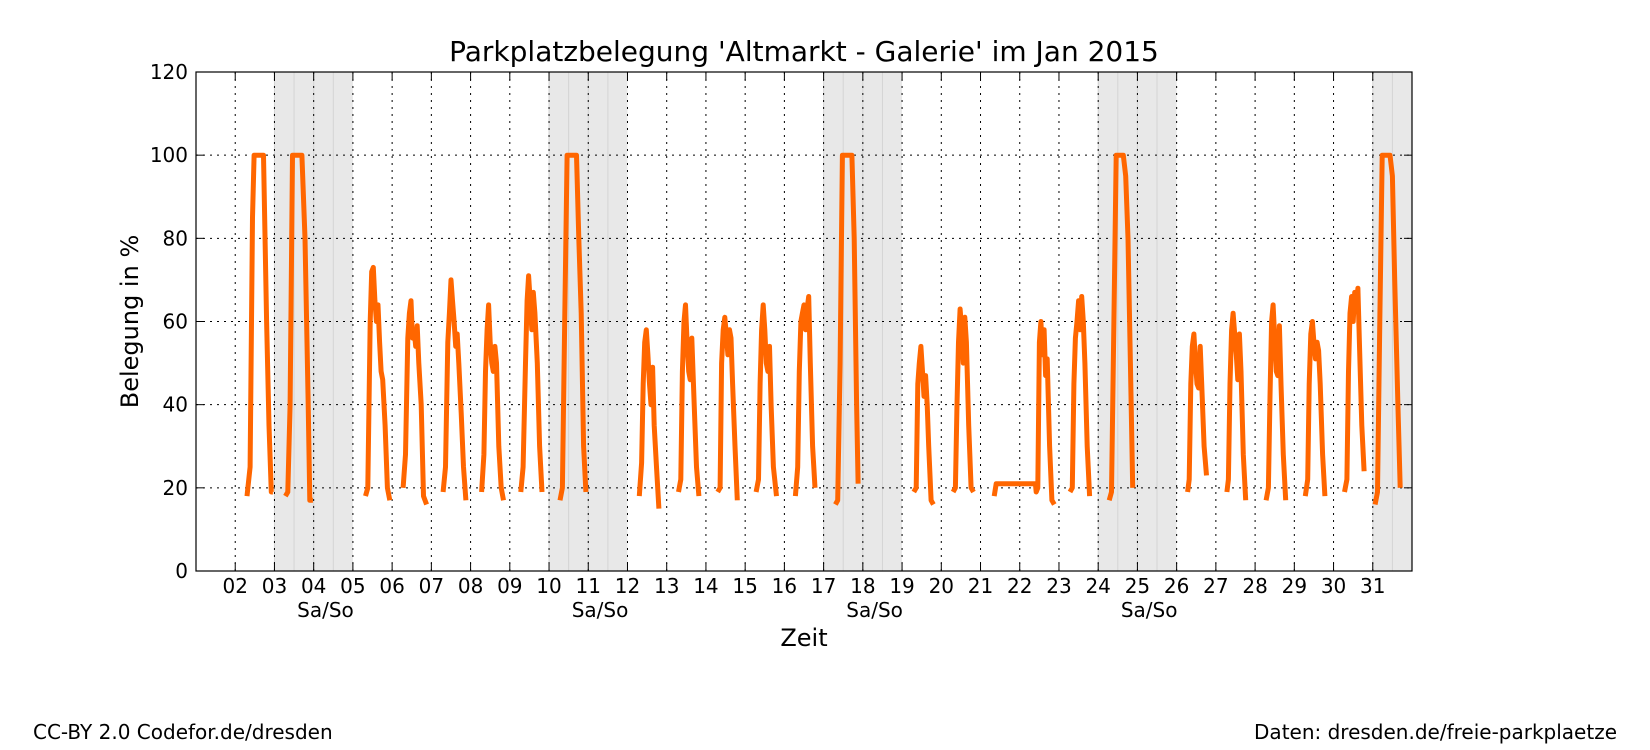 This screenshot has height=750, width=1650. I want to click on x-tick-label: 29, so click(1294, 586).